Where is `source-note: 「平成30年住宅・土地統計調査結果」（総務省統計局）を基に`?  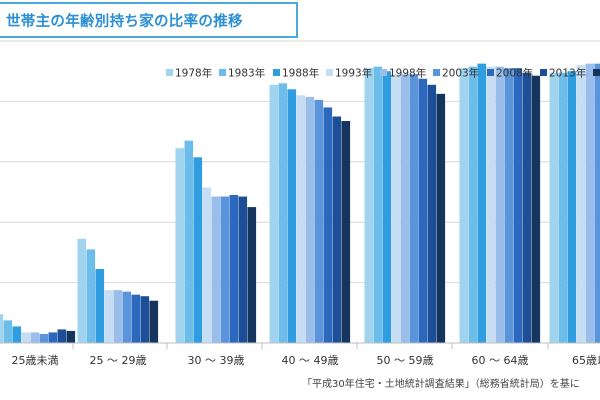
source-note: 「平成30年住宅・土地統計調査結果」（総務省統計局）を基に is located at coordinates (441, 384).